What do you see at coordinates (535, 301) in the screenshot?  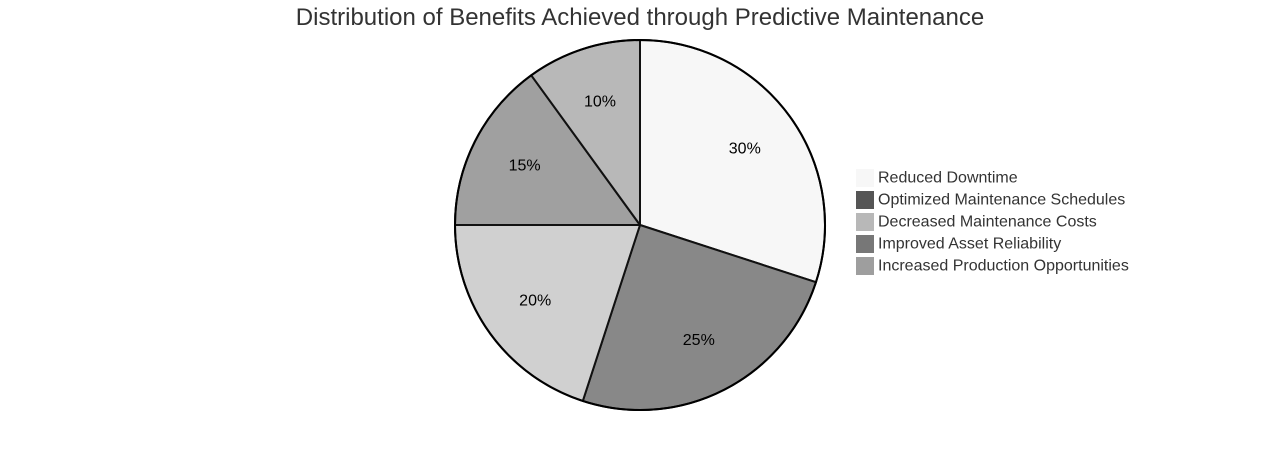 I see `slice-label-decreased-maintenance-costs: 20%` at bounding box center [535, 301].